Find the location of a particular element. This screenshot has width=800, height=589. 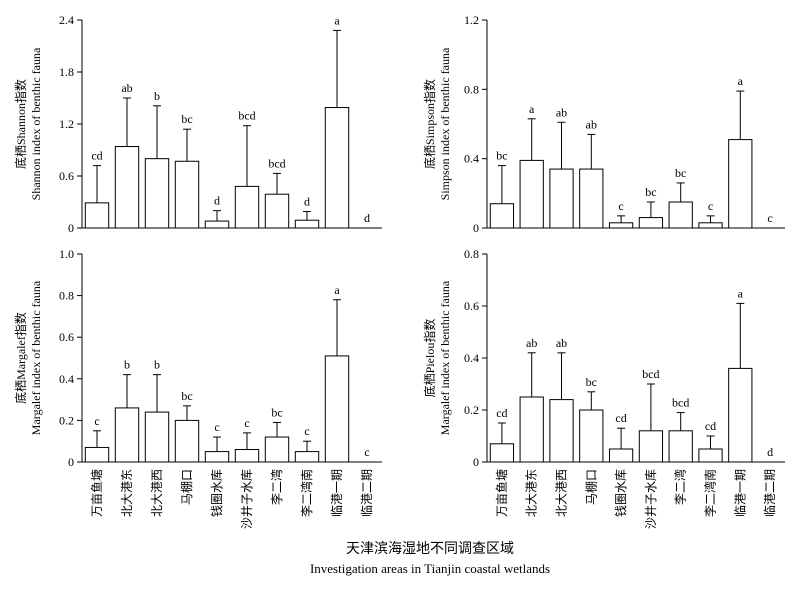

y-axis-title-en: Simpson index of benthic fauna is located at coordinates (445, 123).